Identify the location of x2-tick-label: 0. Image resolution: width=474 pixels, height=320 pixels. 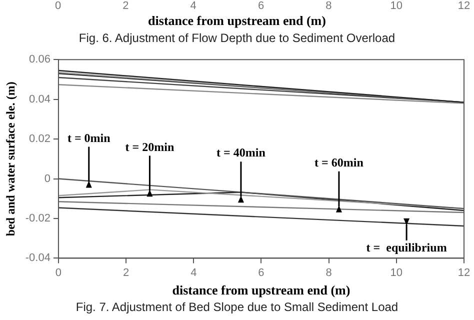
(58, 272).